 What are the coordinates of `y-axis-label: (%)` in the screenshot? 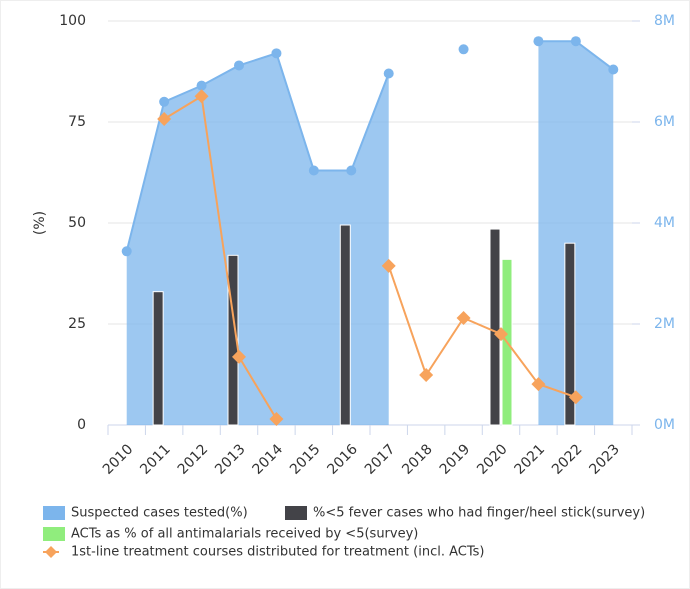 It's located at (40, 223).